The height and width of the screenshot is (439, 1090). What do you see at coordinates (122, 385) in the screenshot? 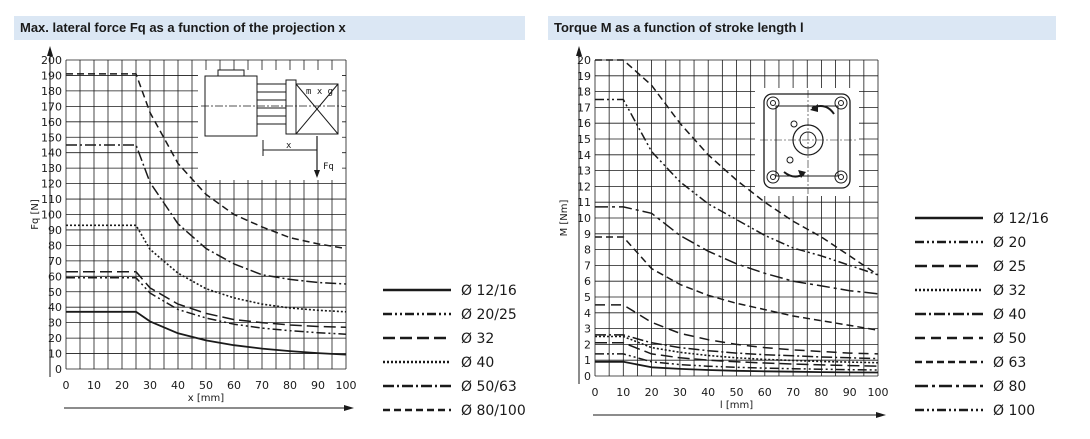
I see `x-tick-label: 20` at bounding box center [122, 385].